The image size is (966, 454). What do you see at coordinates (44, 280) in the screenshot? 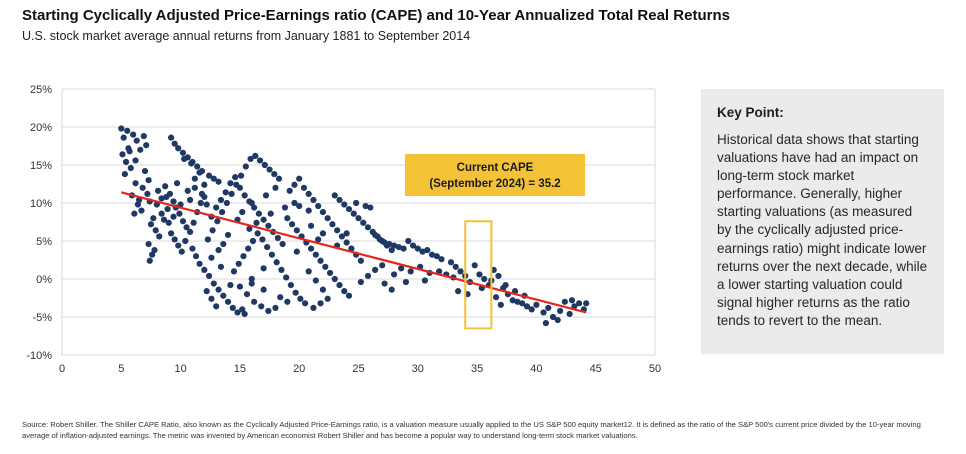
I see `y-tick-label: 0%` at bounding box center [44, 280].